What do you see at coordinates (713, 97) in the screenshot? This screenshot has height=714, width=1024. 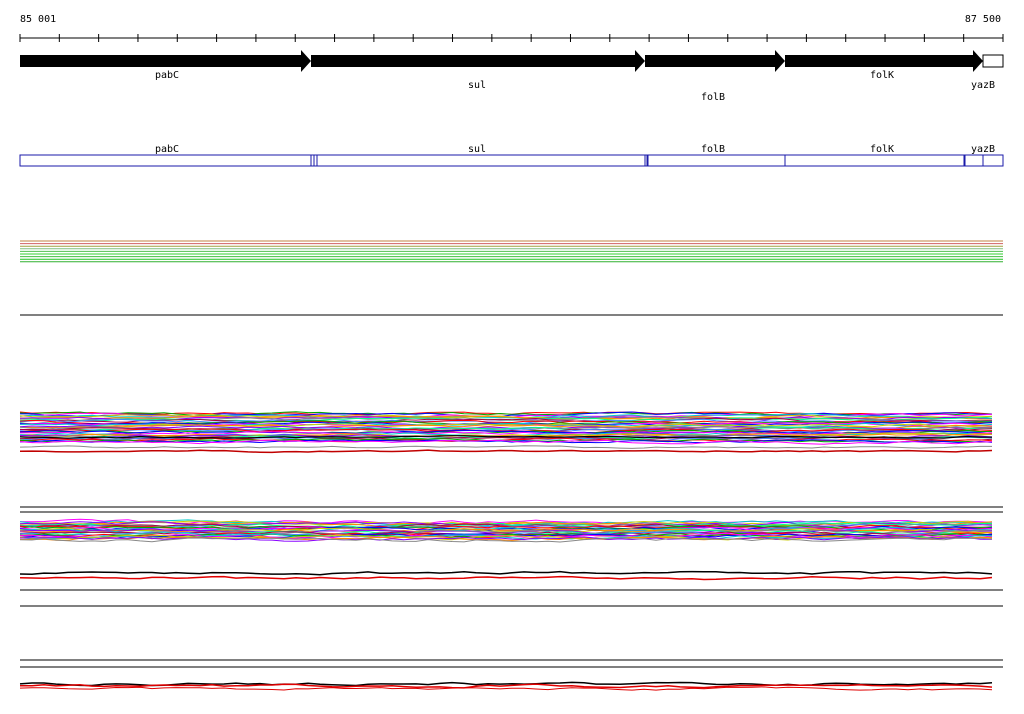 I see `gene-label: folB` at bounding box center [713, 97].